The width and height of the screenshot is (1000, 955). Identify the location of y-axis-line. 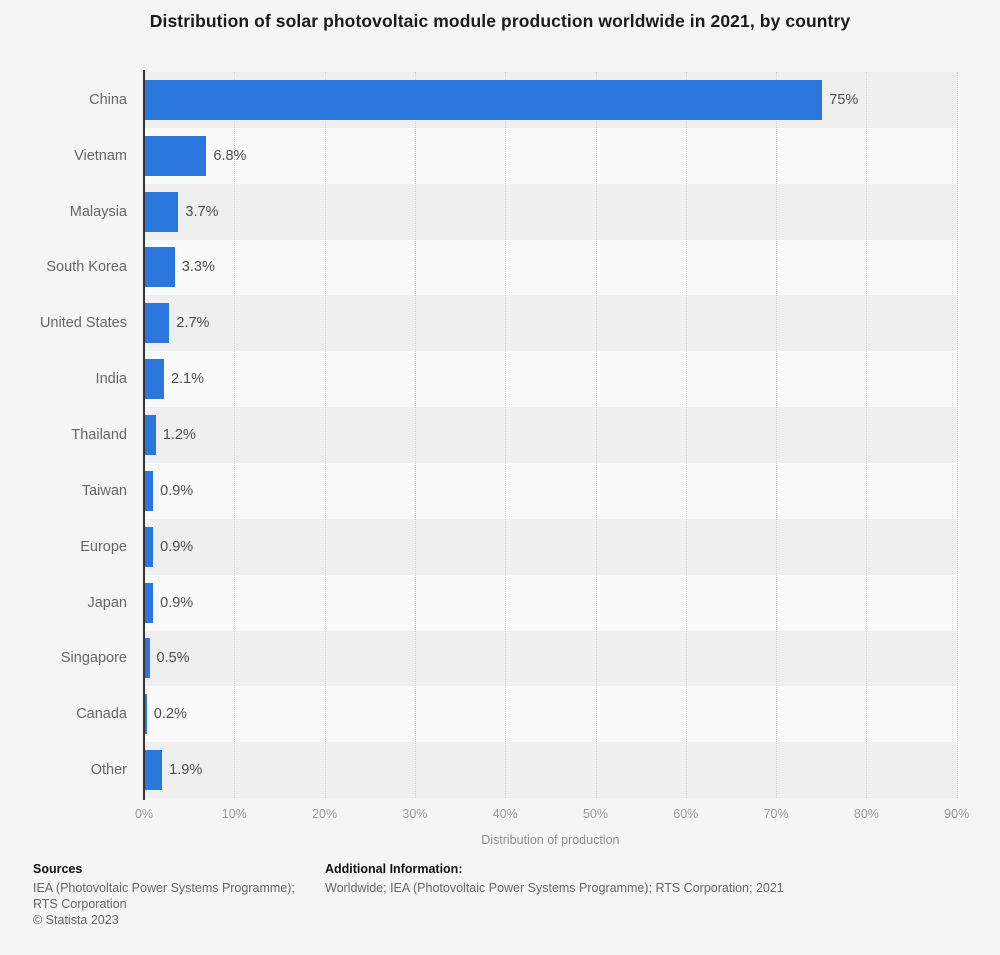
(144, 435).